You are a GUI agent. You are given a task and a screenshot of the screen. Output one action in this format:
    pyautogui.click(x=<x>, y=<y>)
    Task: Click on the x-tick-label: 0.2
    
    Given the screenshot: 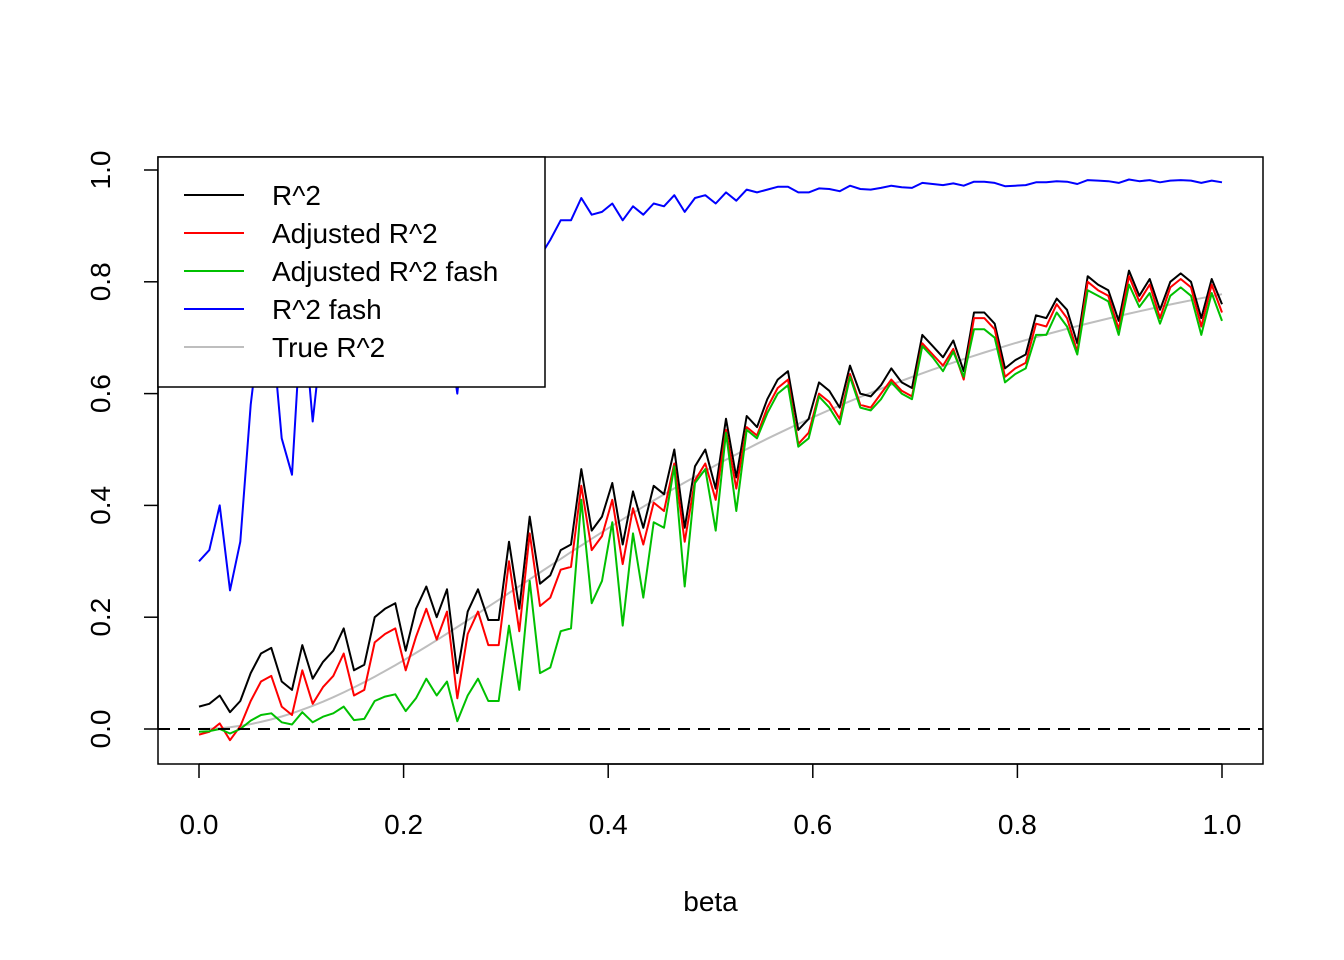 What is the action you would take?
    pyautogui.click(x=403, y=824)
    